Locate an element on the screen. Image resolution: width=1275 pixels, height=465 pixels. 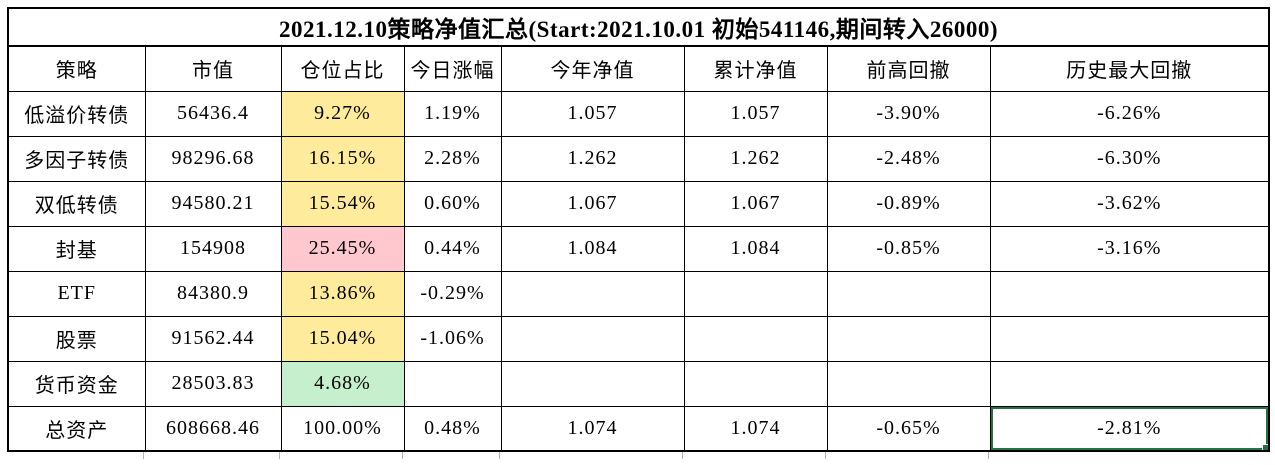
grid-continuation-strip is located at coordinates (637, 455).